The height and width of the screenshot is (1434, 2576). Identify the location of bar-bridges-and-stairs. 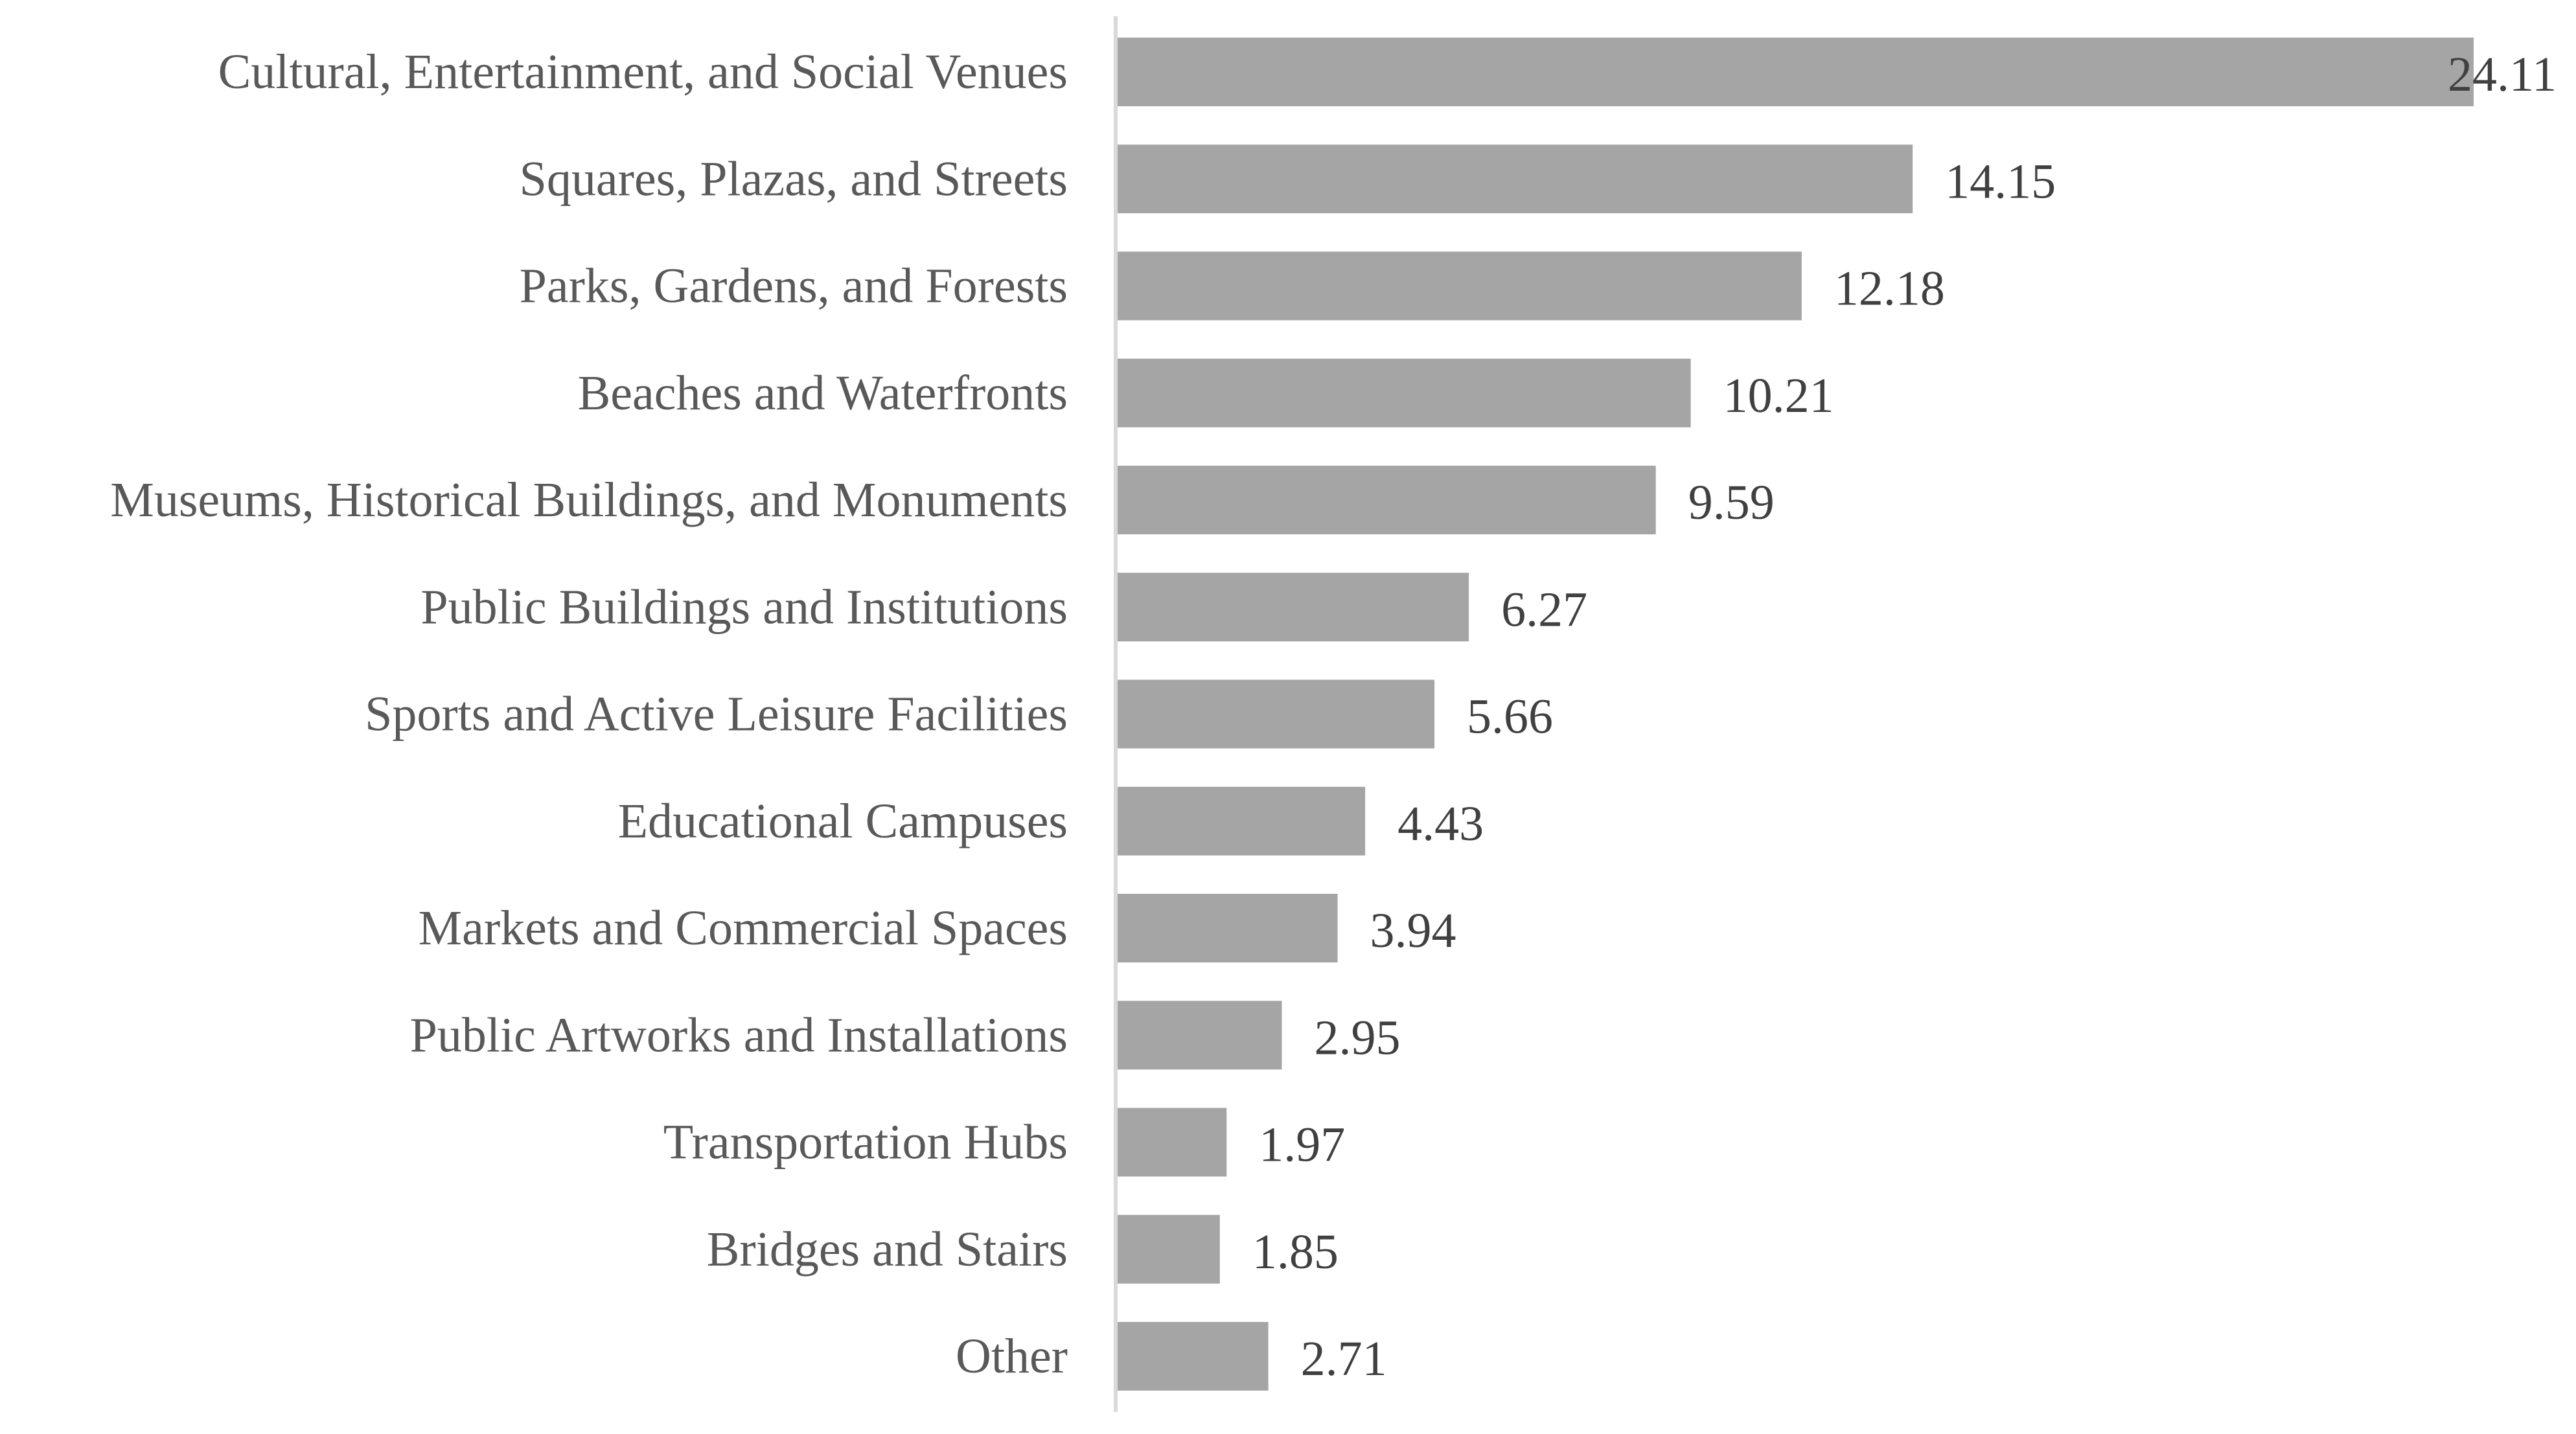
(1168, 1249).